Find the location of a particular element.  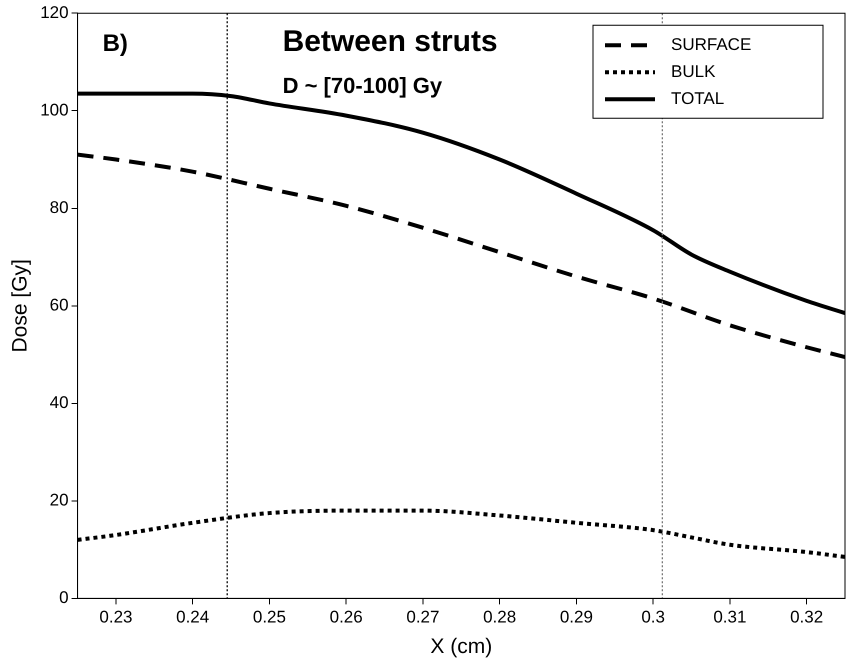

annotation: B) is located at coordinates (115, 44).